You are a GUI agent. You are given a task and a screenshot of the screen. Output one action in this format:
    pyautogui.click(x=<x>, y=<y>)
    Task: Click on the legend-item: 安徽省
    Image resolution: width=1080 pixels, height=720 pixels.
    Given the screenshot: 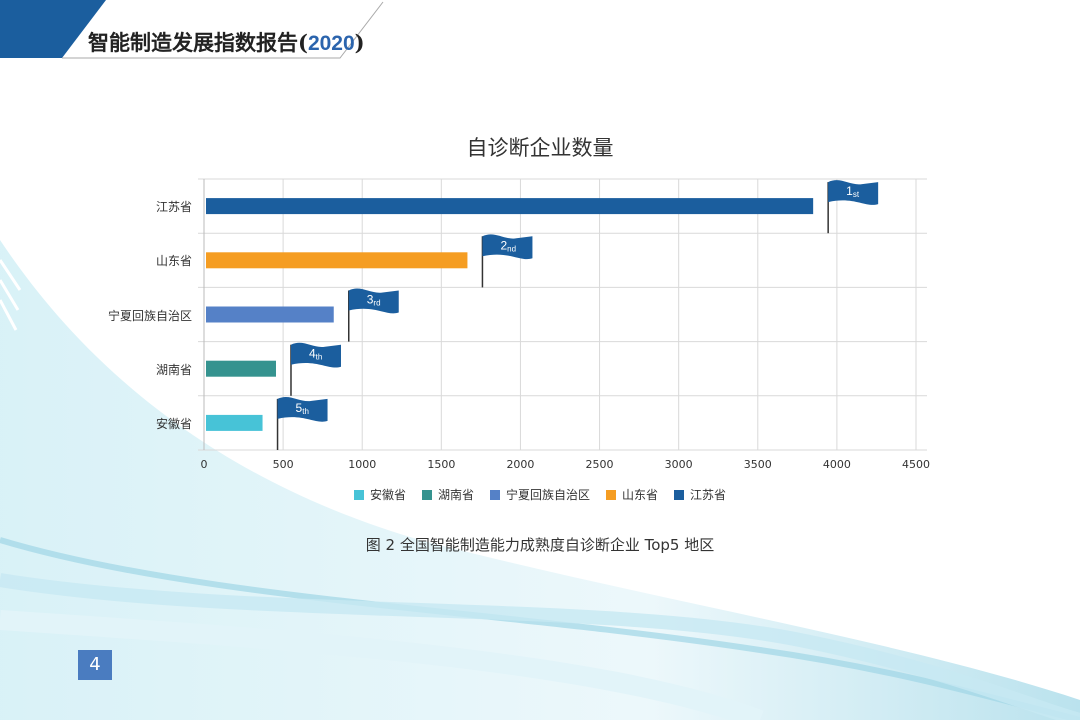 What is the action you would take?
    pyautogui.click(x=379, y=494)
    